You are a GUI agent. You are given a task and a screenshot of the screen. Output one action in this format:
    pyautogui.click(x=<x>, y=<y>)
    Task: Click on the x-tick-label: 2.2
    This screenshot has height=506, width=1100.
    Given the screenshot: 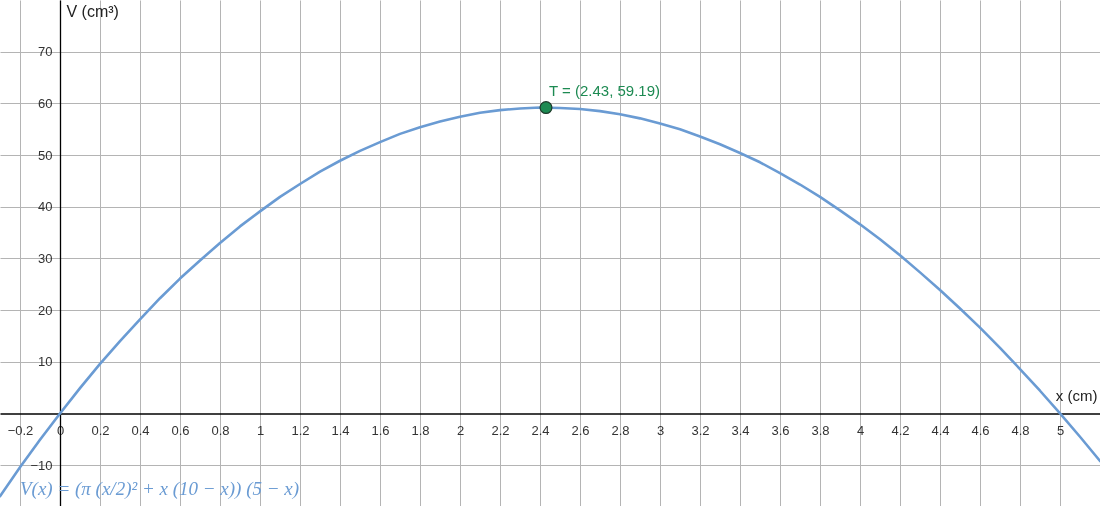 What is the action you would take?
    pyautogui.click(x=500, y=430)
    